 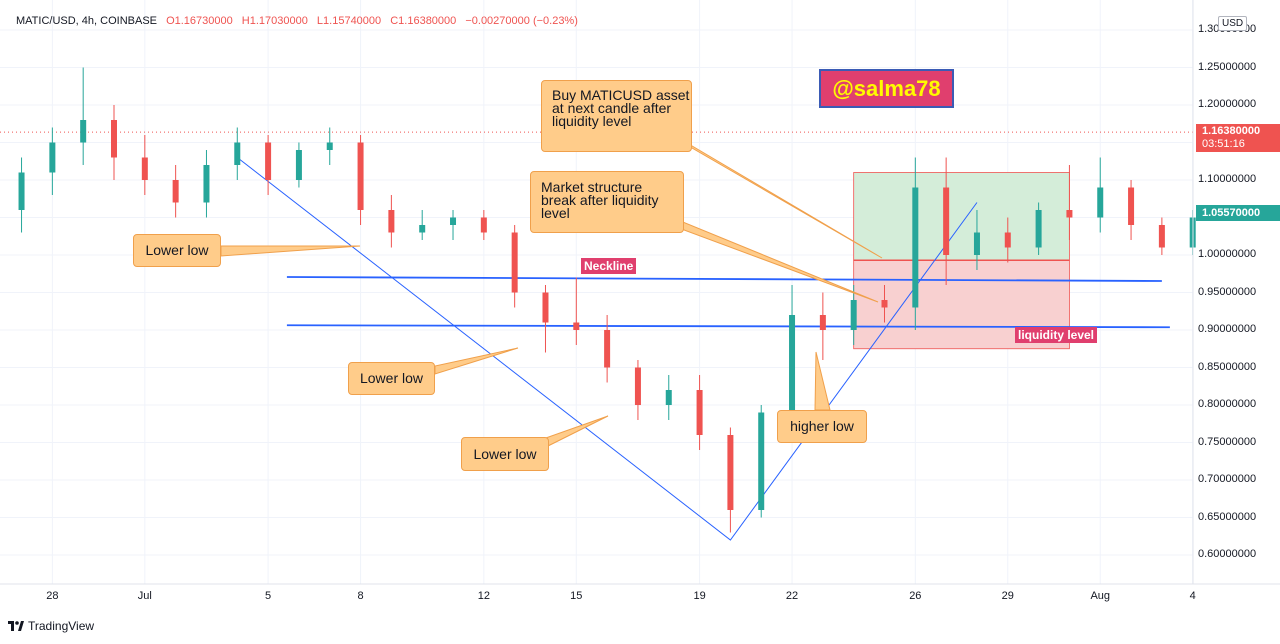 I want to click on lower-low-note-3: Lower low, so click(x=505, y=454).